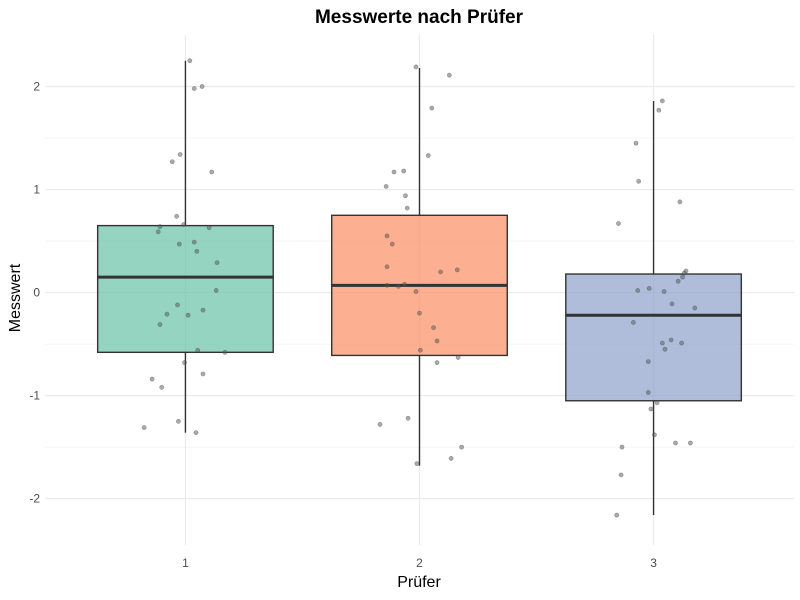 This screenshot has height=600, width=800. Describe the element at coordinates (419, 582) in the screenshot. I see `x-axis-title: Prüfer` at that location.